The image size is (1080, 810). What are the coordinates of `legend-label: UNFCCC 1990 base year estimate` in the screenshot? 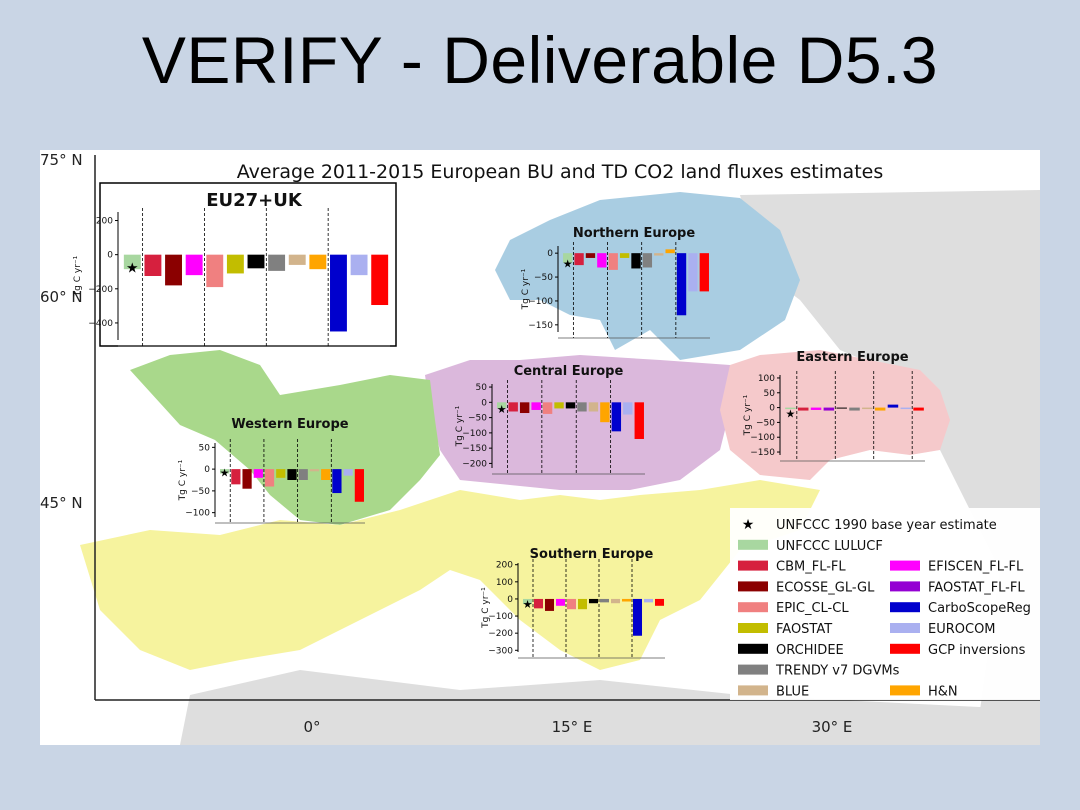 It's located at (886, 525).